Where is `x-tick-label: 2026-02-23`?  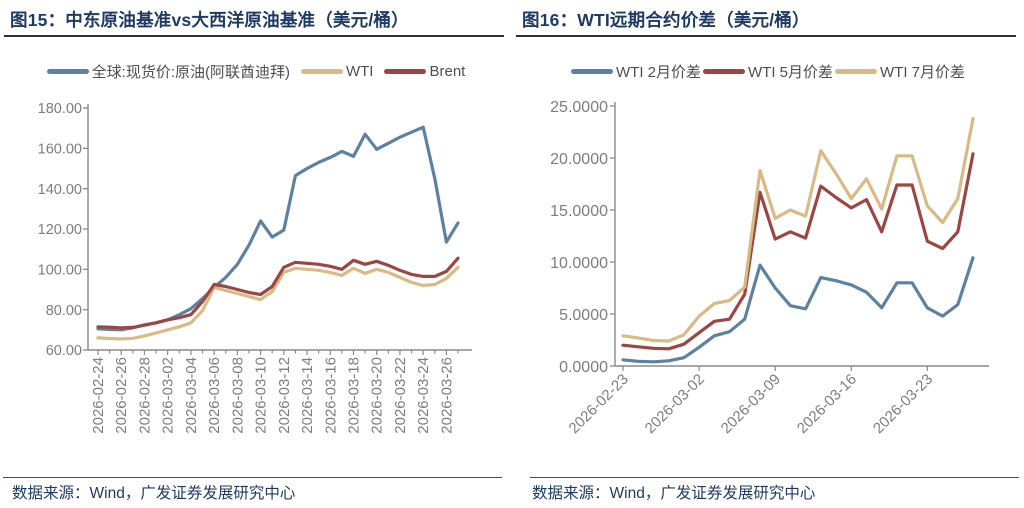
x-tick-label: 2026-02-23 is located at coordinates (599, 404).